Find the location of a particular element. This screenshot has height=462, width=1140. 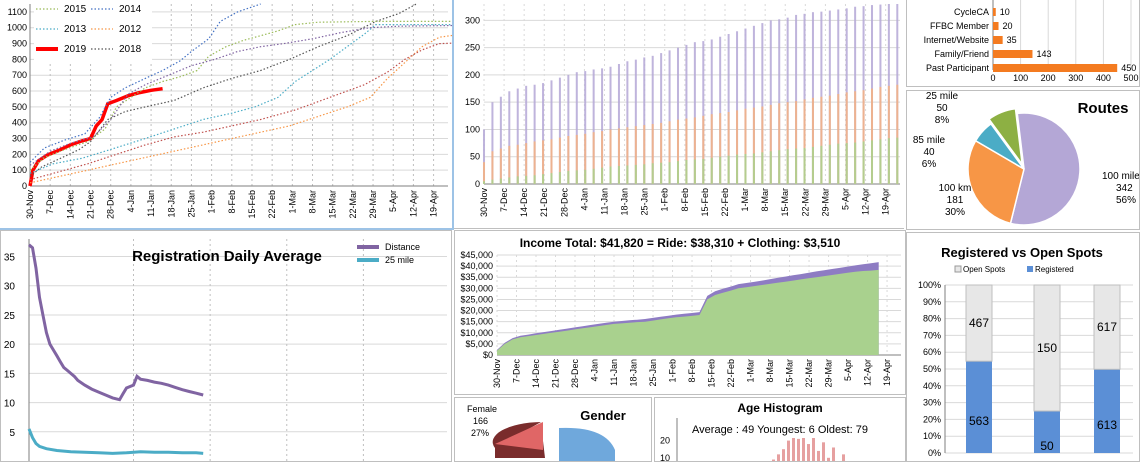

data-label-open: 467 is located at coordinates (979, 323).